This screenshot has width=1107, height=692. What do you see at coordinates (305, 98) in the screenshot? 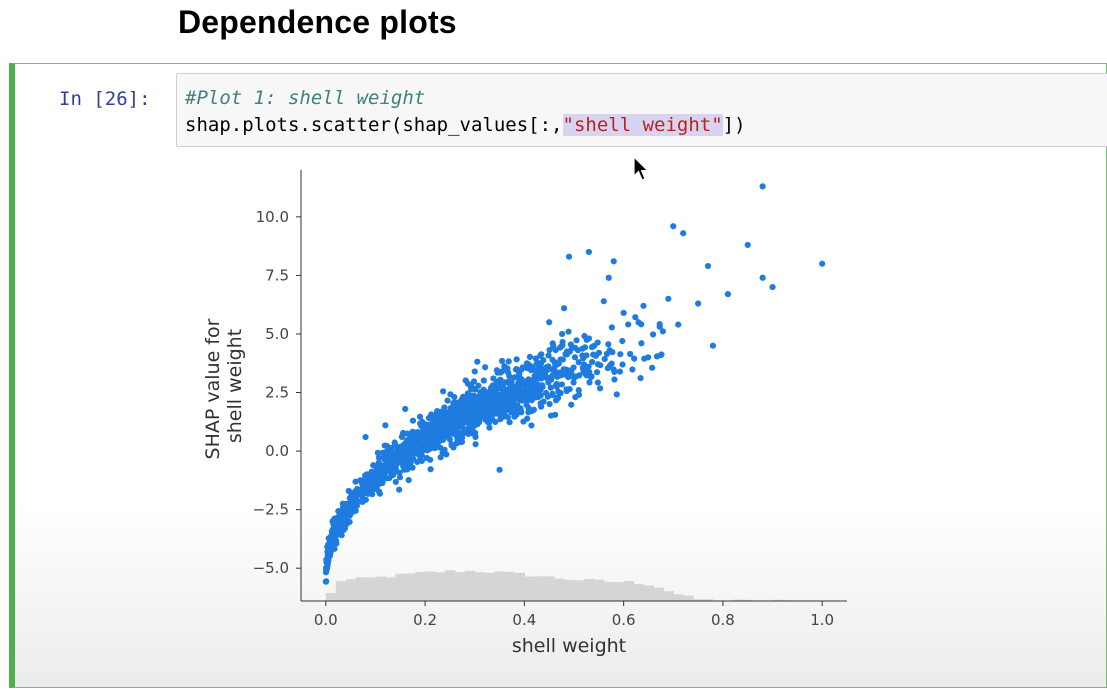
I see `code-line-1: #Plot 1: shell weight` at bounding box center [305, 98].